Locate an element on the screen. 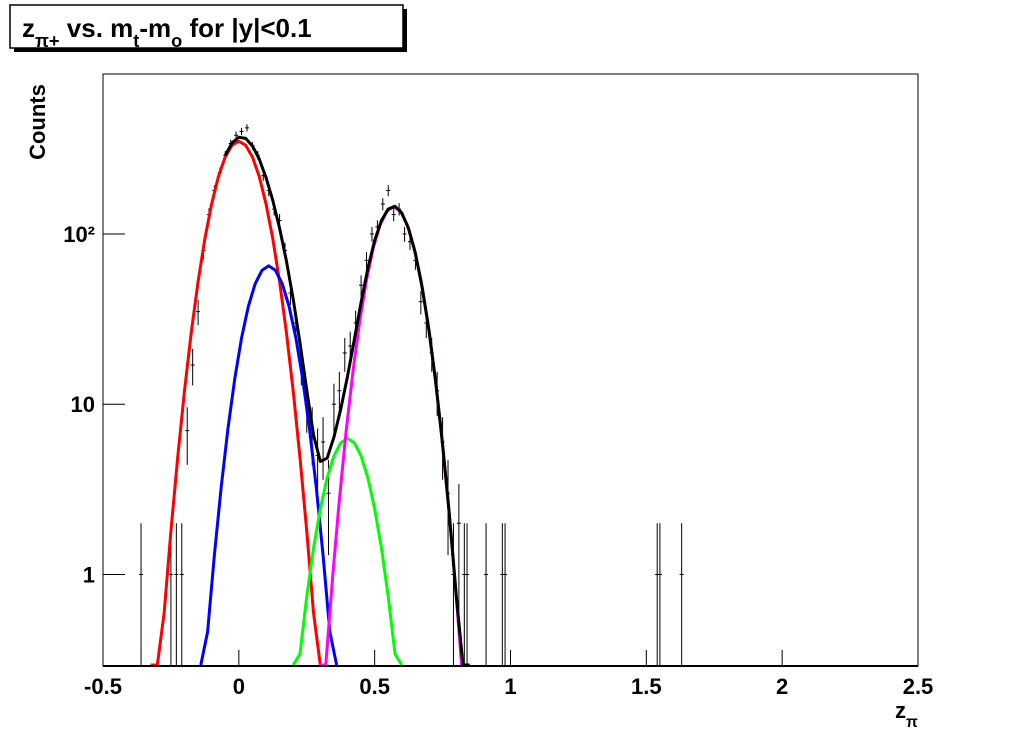 The height and width of the screenshot is (745, 1020). x-axis-label: zπ is located at coordinates (906, 714).